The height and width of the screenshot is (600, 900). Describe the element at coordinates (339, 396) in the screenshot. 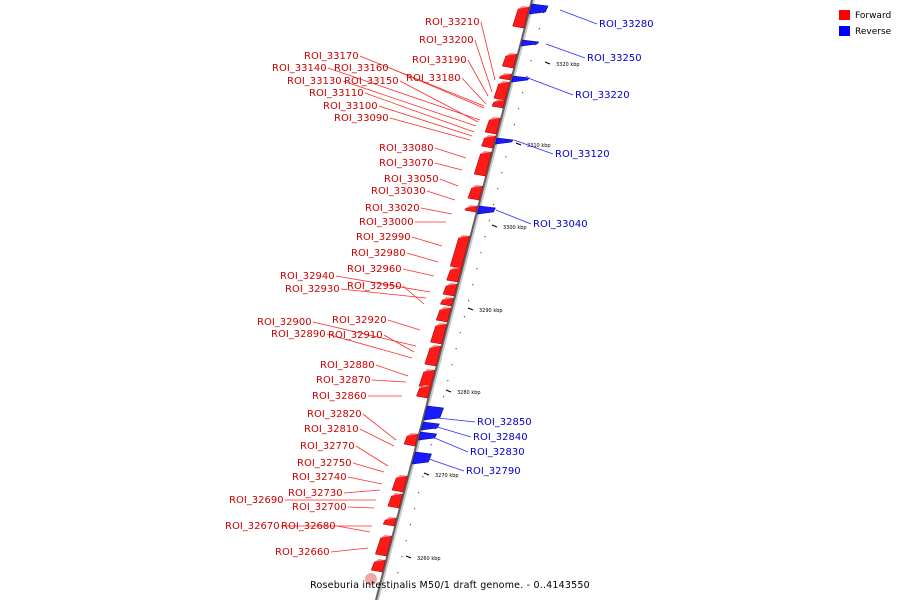

I see `forward-gene-label: ROI_32860` at that location.